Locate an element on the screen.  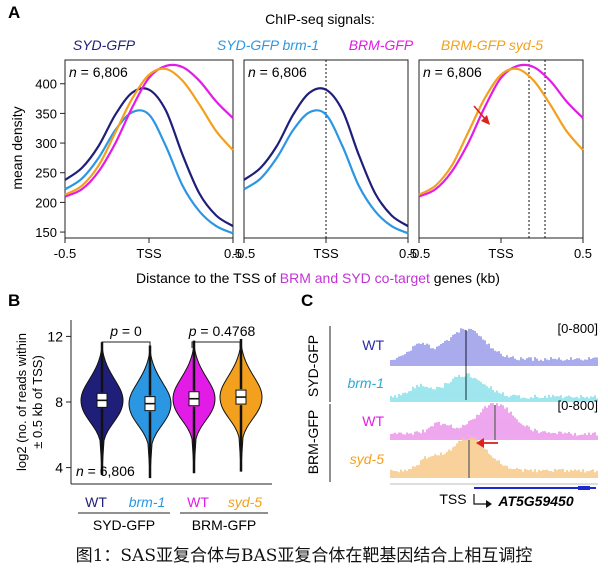
panel-label-c: C is located at coordinates (307, 300).